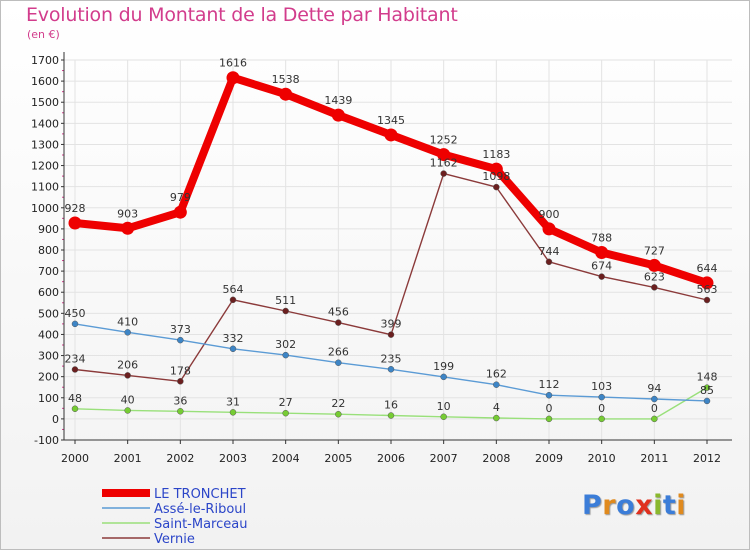 This screenshot has height=550, width=750. I want to click on data-label-saint-marceau: 27, so click(286, 402).